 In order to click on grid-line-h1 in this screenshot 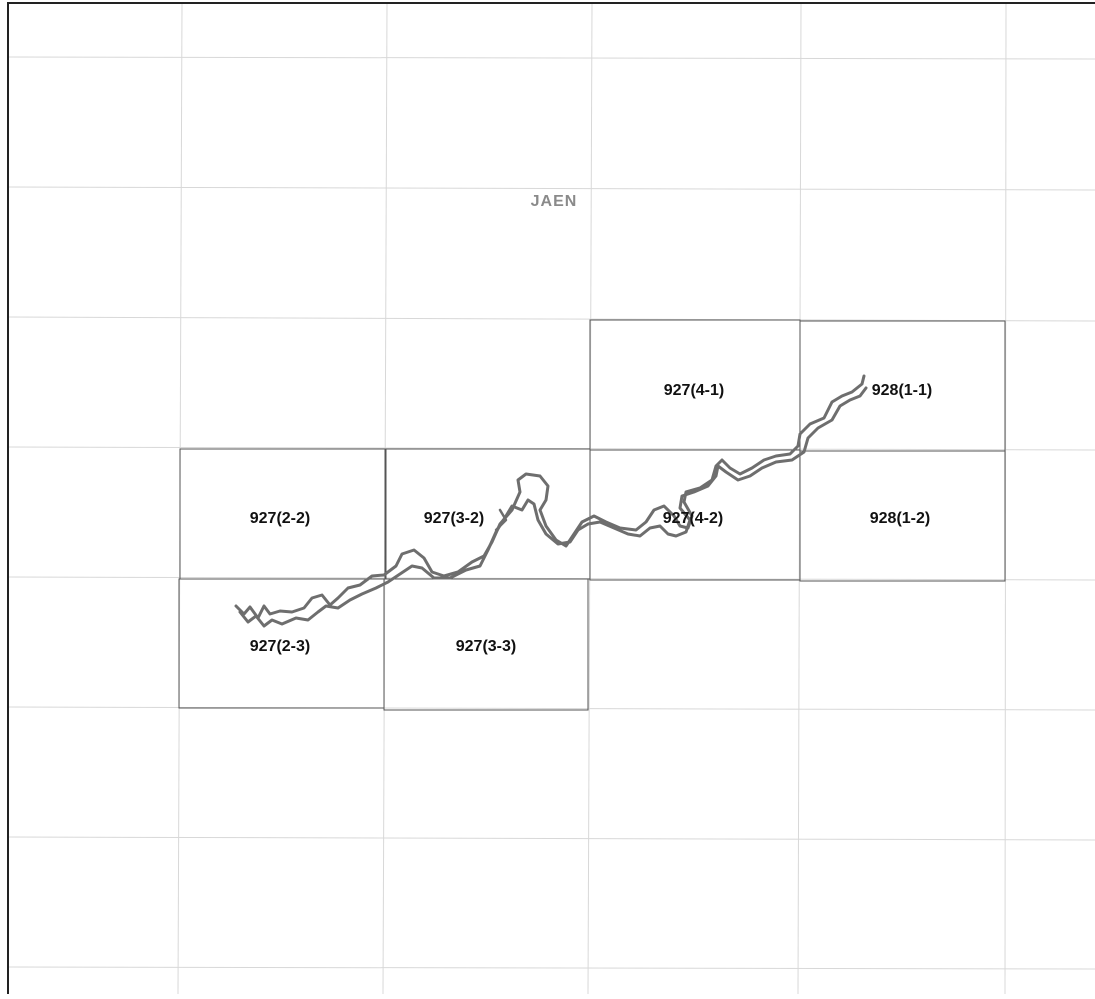, I will do `click(551, 58)`.